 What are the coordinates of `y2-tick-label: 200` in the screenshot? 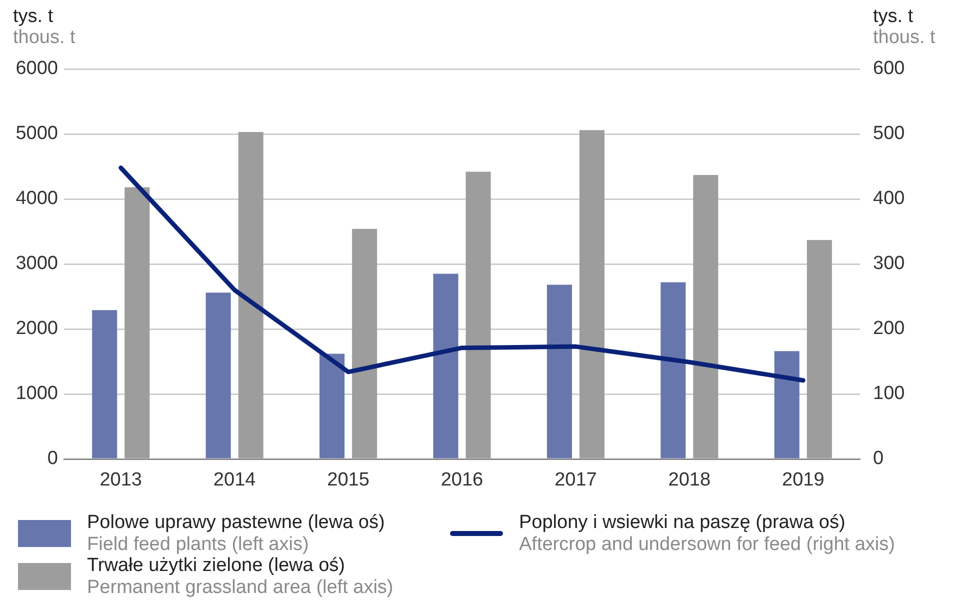 It's located at (889, 329).